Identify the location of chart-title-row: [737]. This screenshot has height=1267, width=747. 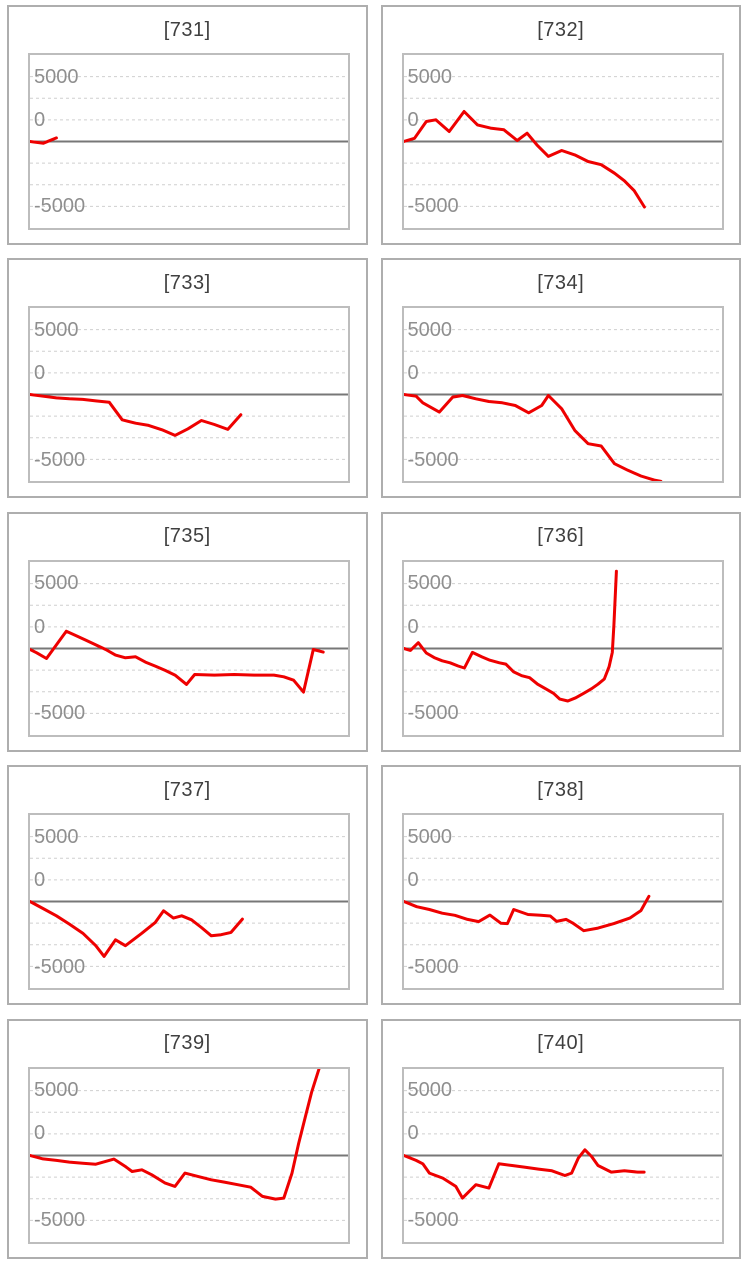
(187, 790).